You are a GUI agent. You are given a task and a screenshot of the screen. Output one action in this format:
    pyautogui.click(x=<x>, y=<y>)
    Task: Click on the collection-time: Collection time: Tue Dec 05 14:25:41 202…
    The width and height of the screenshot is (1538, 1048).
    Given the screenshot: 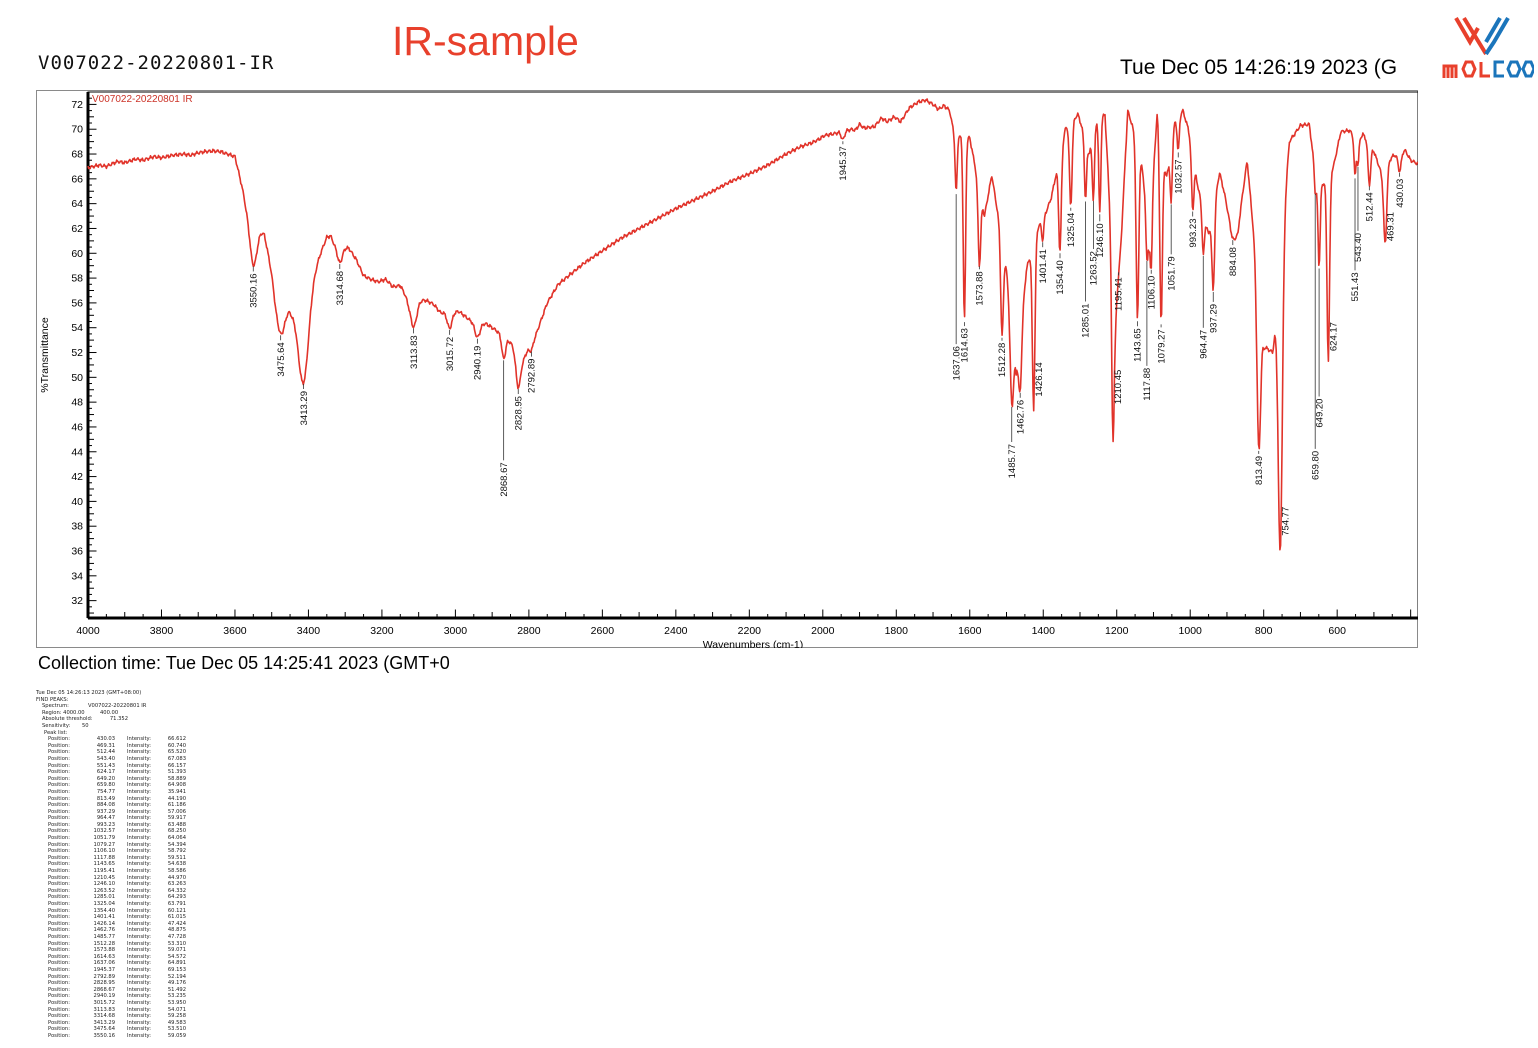 What is the action you would take?
    pyautogui.click(x=244, y=663)
    